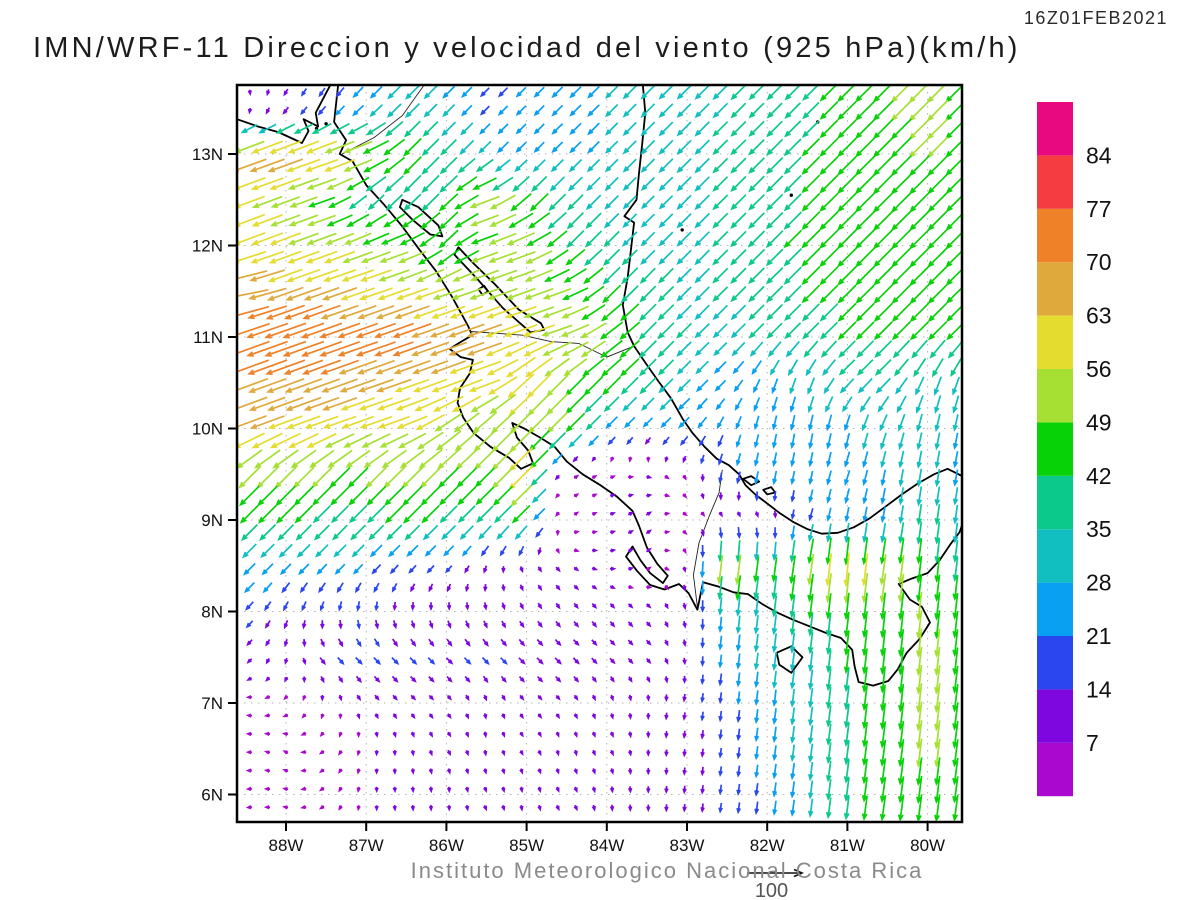 Image resolution: width=1200 pixels, height=900 pixels. I want to click on reference-vector: 100, so click(775, 884).